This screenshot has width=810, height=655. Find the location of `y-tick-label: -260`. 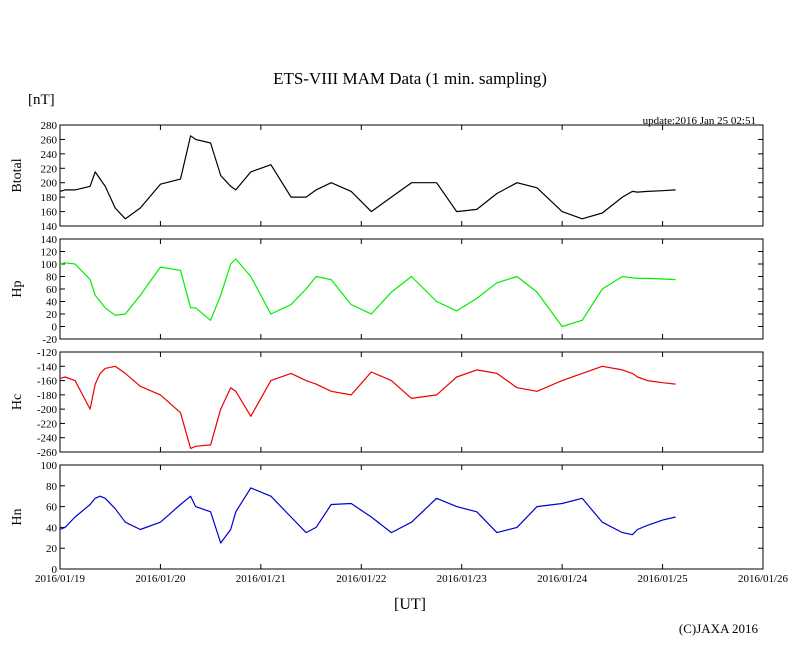

y-tick-label: -260 is located at coordinates (47, 453).